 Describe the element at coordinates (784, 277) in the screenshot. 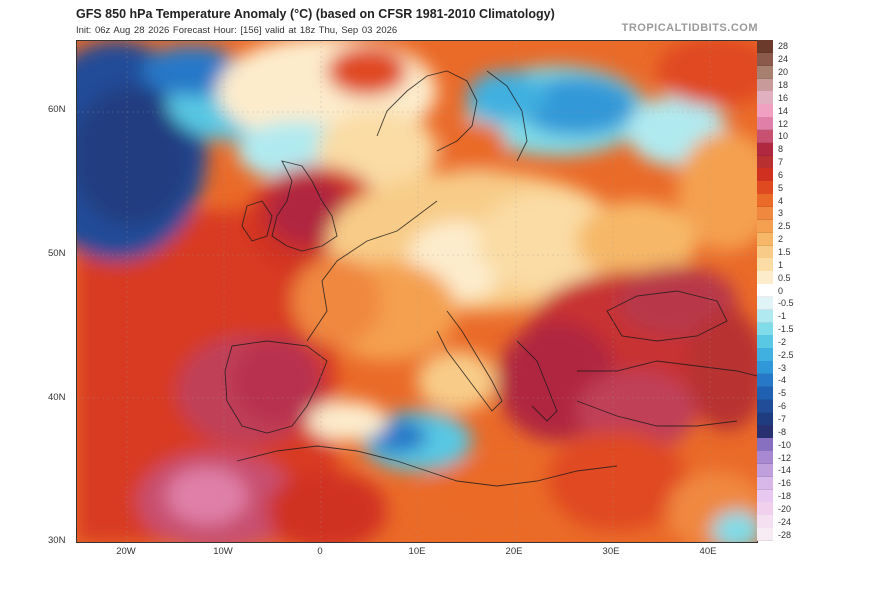

I see `colorbar-tick-label: 0.5` at that location.